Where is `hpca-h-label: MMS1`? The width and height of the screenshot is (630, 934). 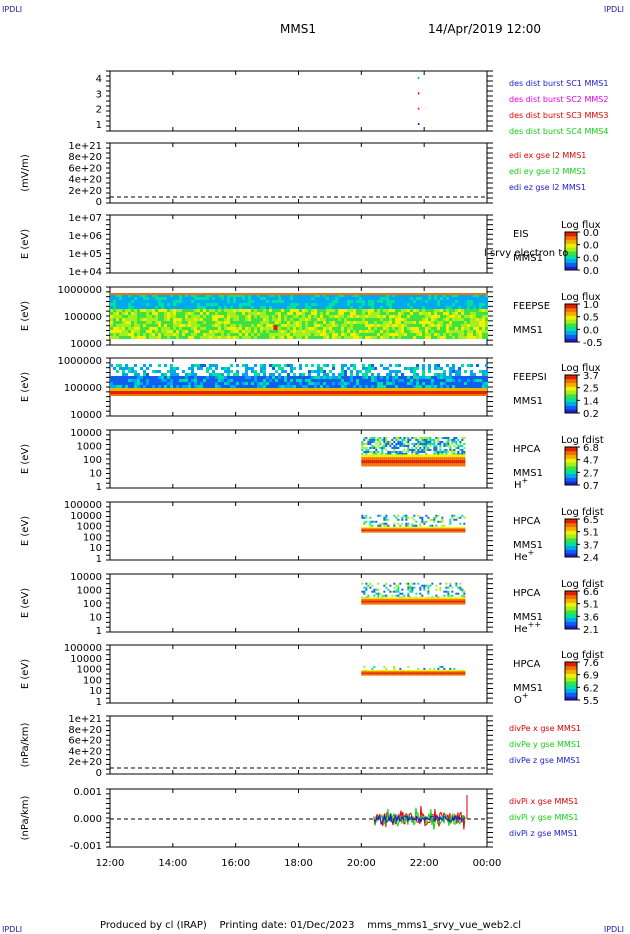 hpca-h-label: MMS1 is located at coordinates (528, 473).